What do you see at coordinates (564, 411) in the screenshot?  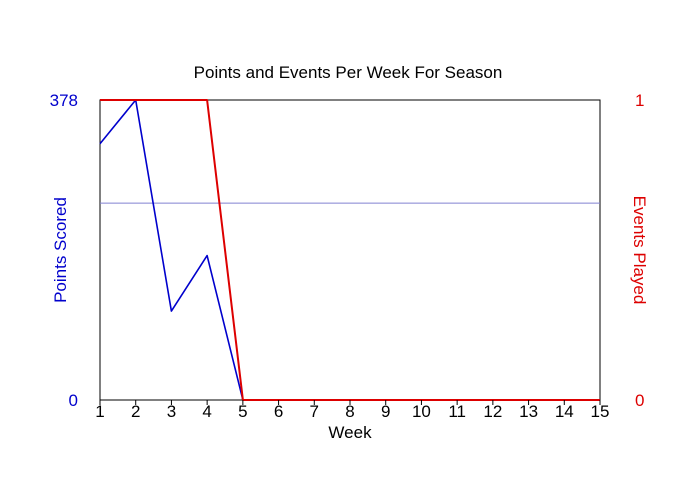 I see `x-tick-label: 14` at bounding box center [564, 411].